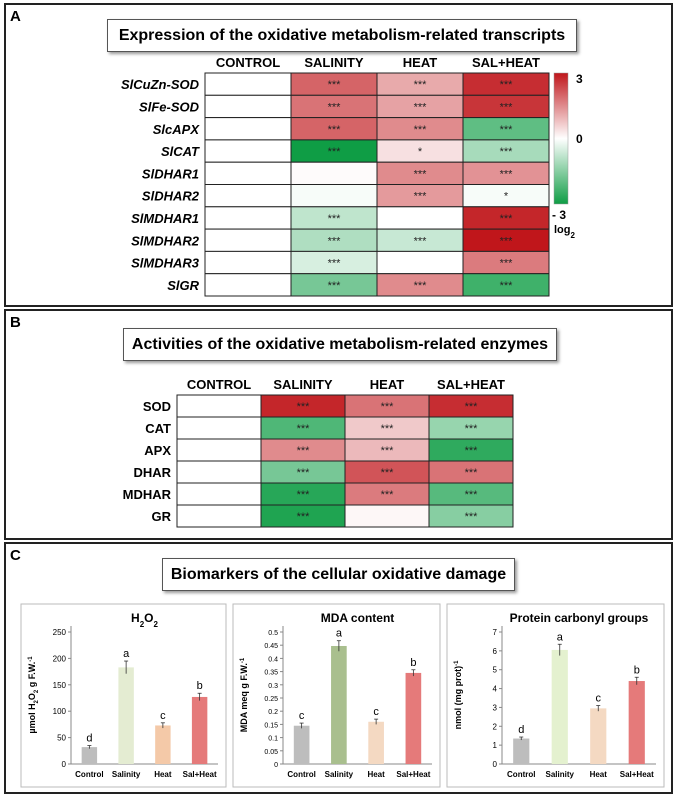  Describe the element at coordinates (495, 651) in the screenshot. I see `y-tick-label: 6` at that location.